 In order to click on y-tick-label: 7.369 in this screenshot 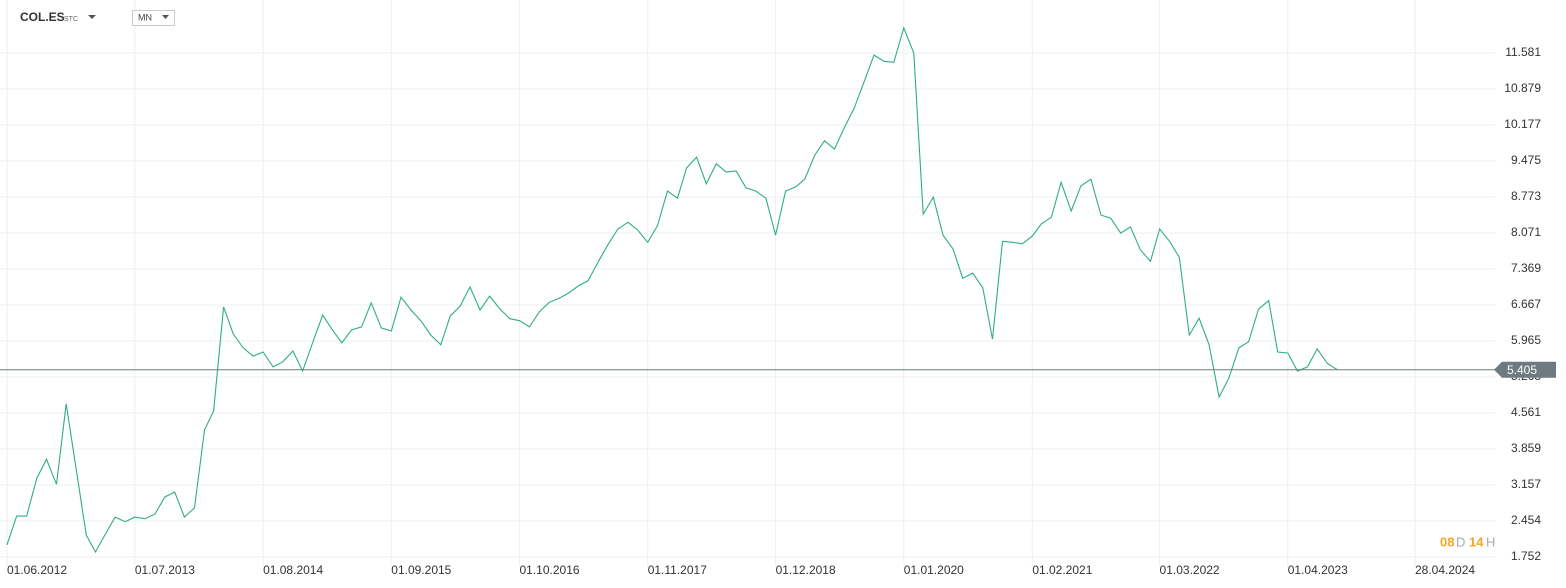, I will do `click(1526, 268)`.